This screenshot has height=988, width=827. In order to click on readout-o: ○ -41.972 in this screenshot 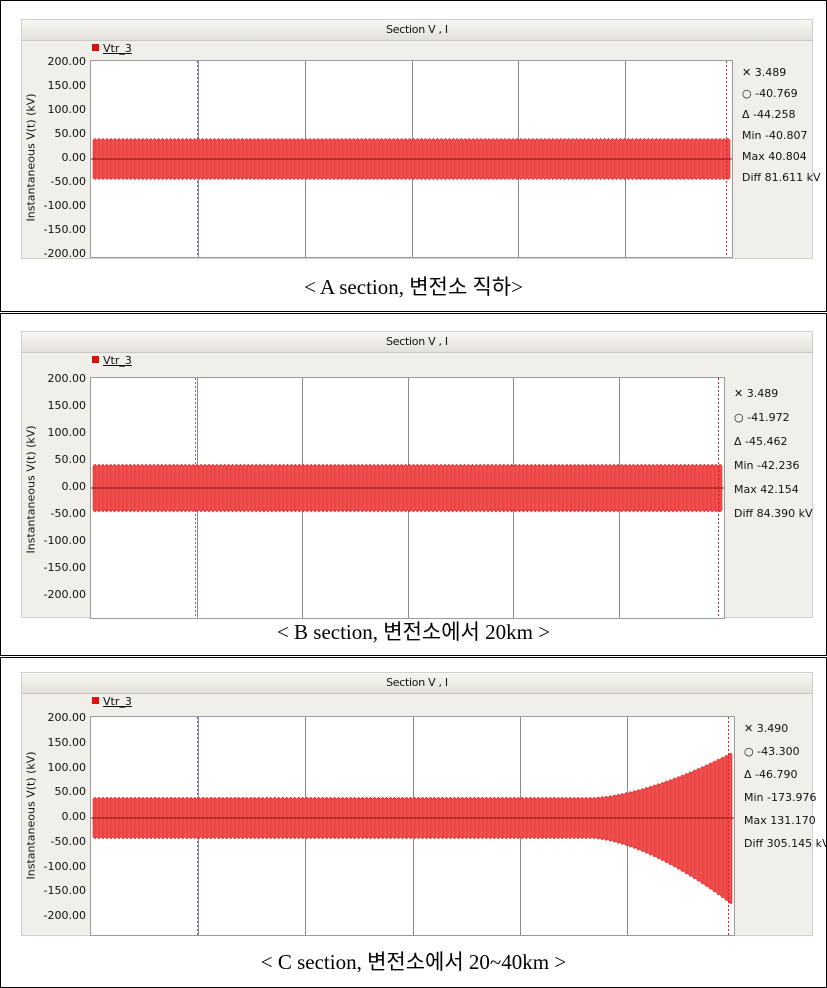, I will do `click(762, 417)`.